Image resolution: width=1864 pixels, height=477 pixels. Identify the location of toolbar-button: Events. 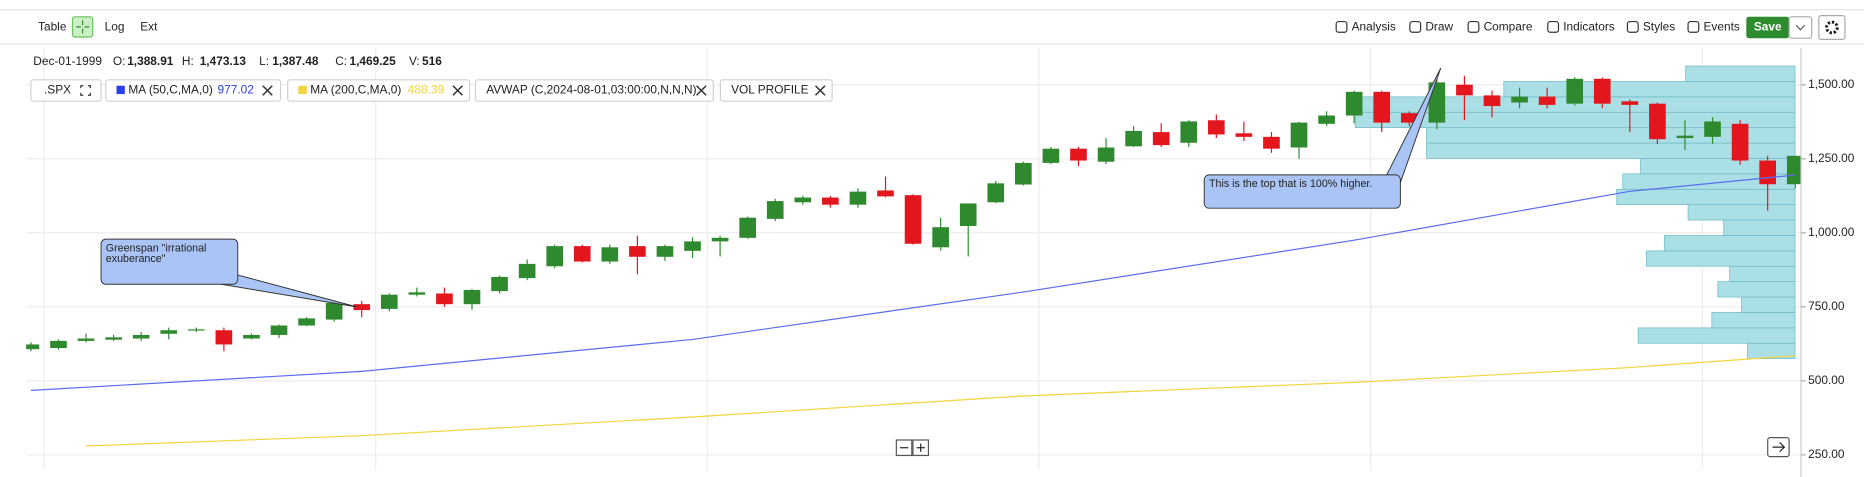
(1722, 27).